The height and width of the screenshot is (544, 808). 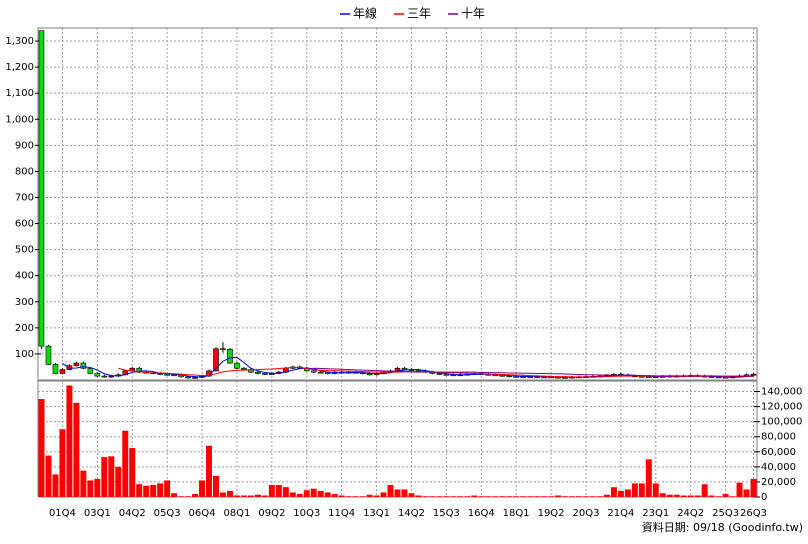 What do you see at coordinates (24, 250) in the screenshot?
I see `y-tick-label: 500` at bounding box center [24, 250].